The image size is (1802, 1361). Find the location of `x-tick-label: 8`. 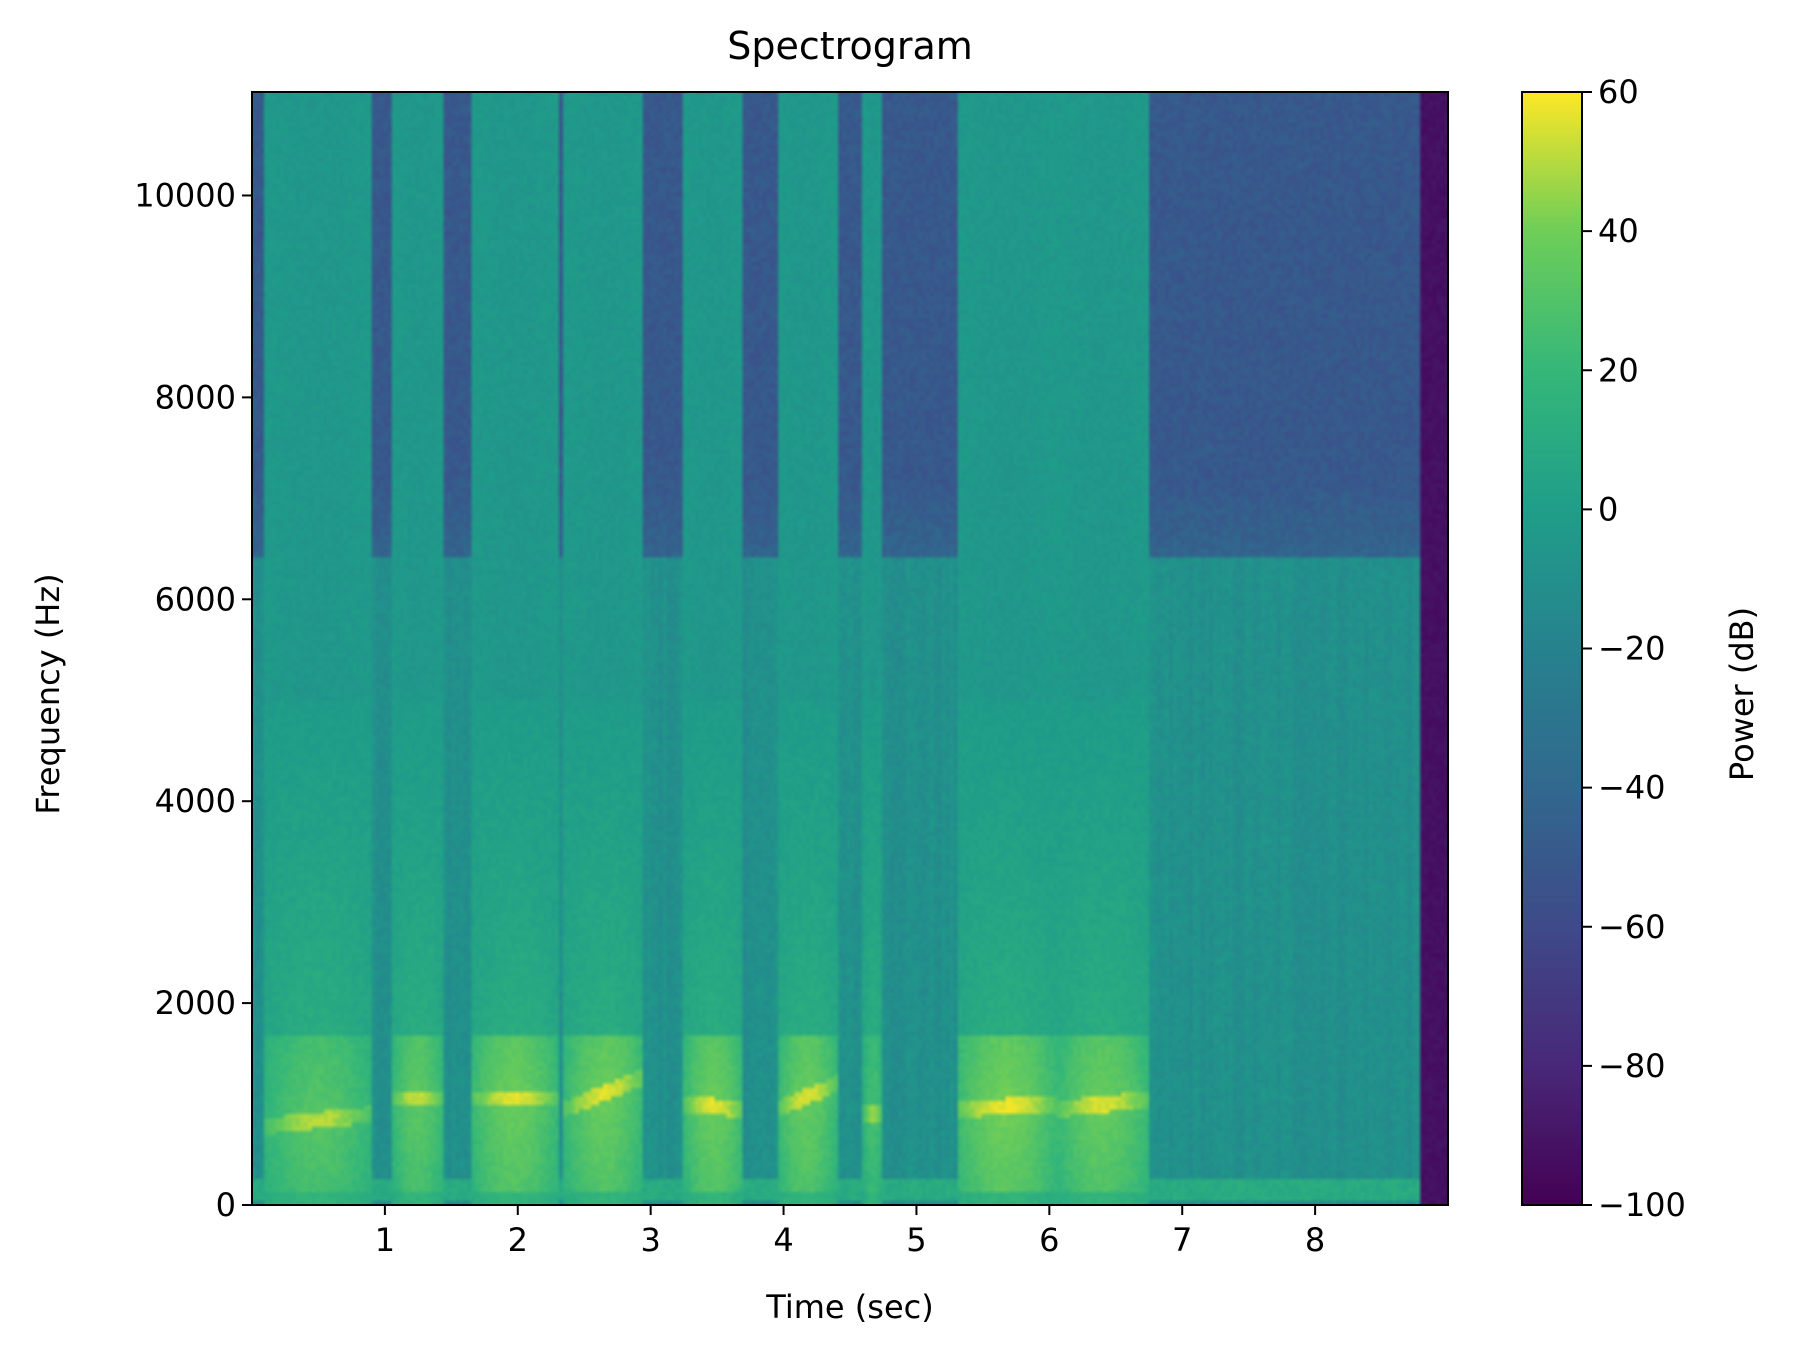

x-tick-label: 8 is located at coordinates (1315, 1240).